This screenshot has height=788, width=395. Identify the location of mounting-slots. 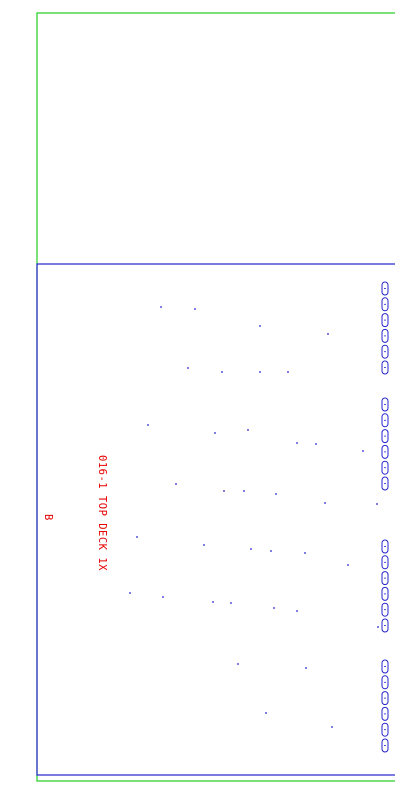
(385, 517).